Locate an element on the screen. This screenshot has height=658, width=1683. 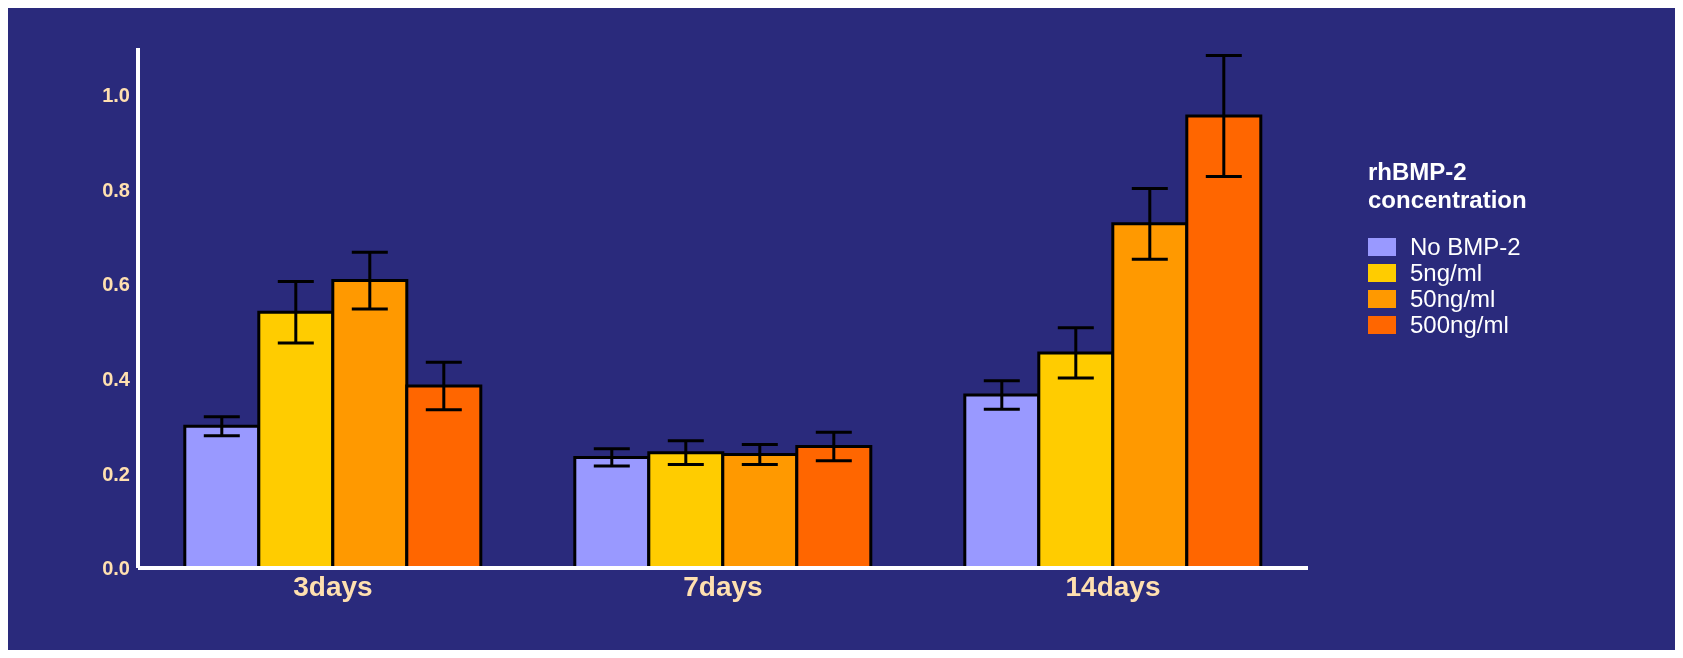
x-tick-label: 7days is located at coordinates (723, 586).